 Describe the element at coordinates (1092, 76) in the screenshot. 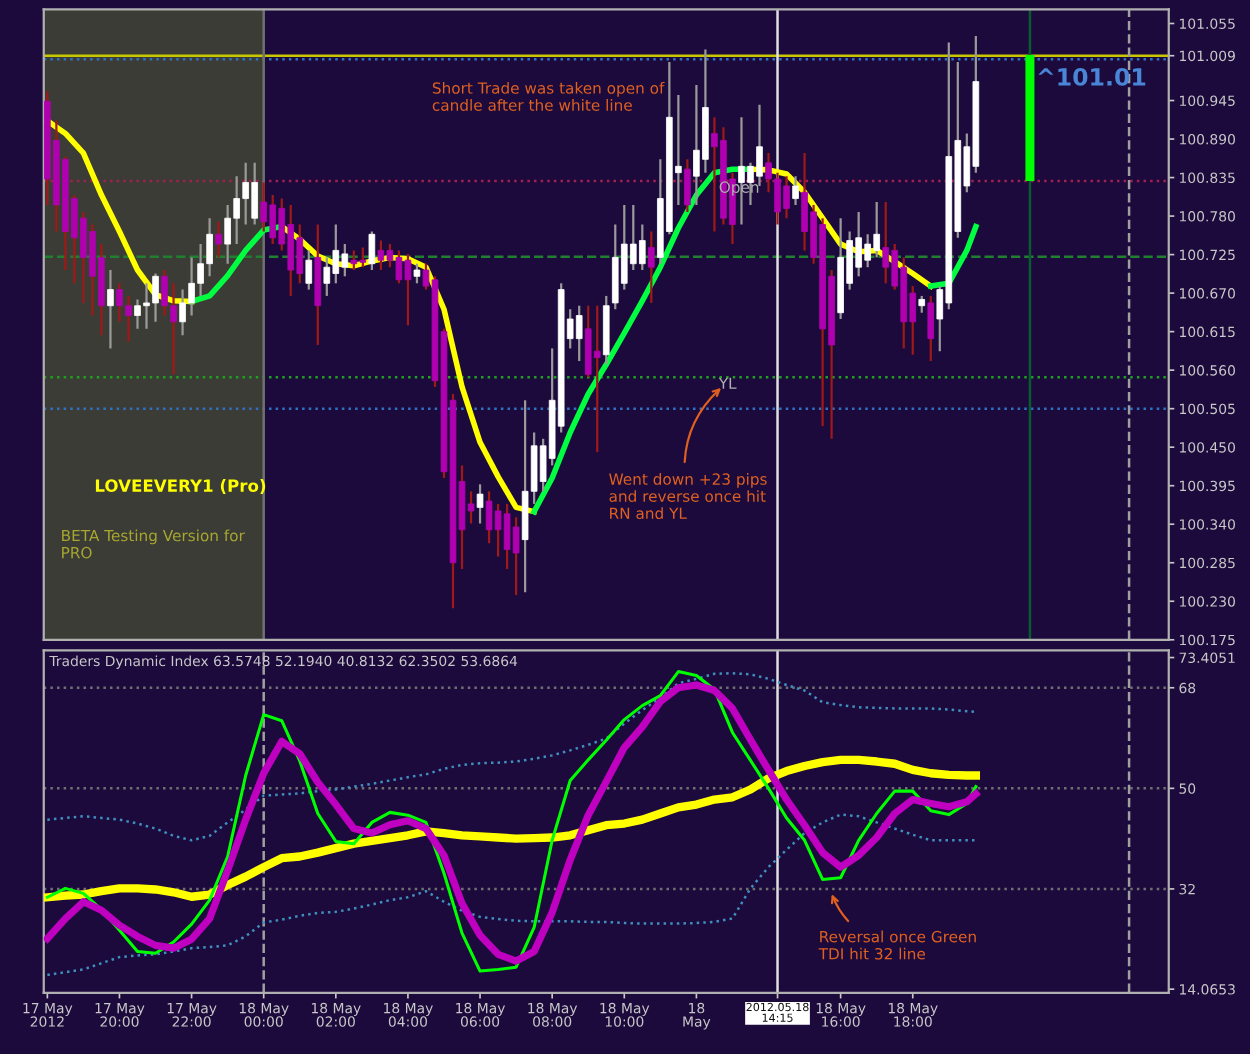

I see `annotation: ^101.01` at that location.